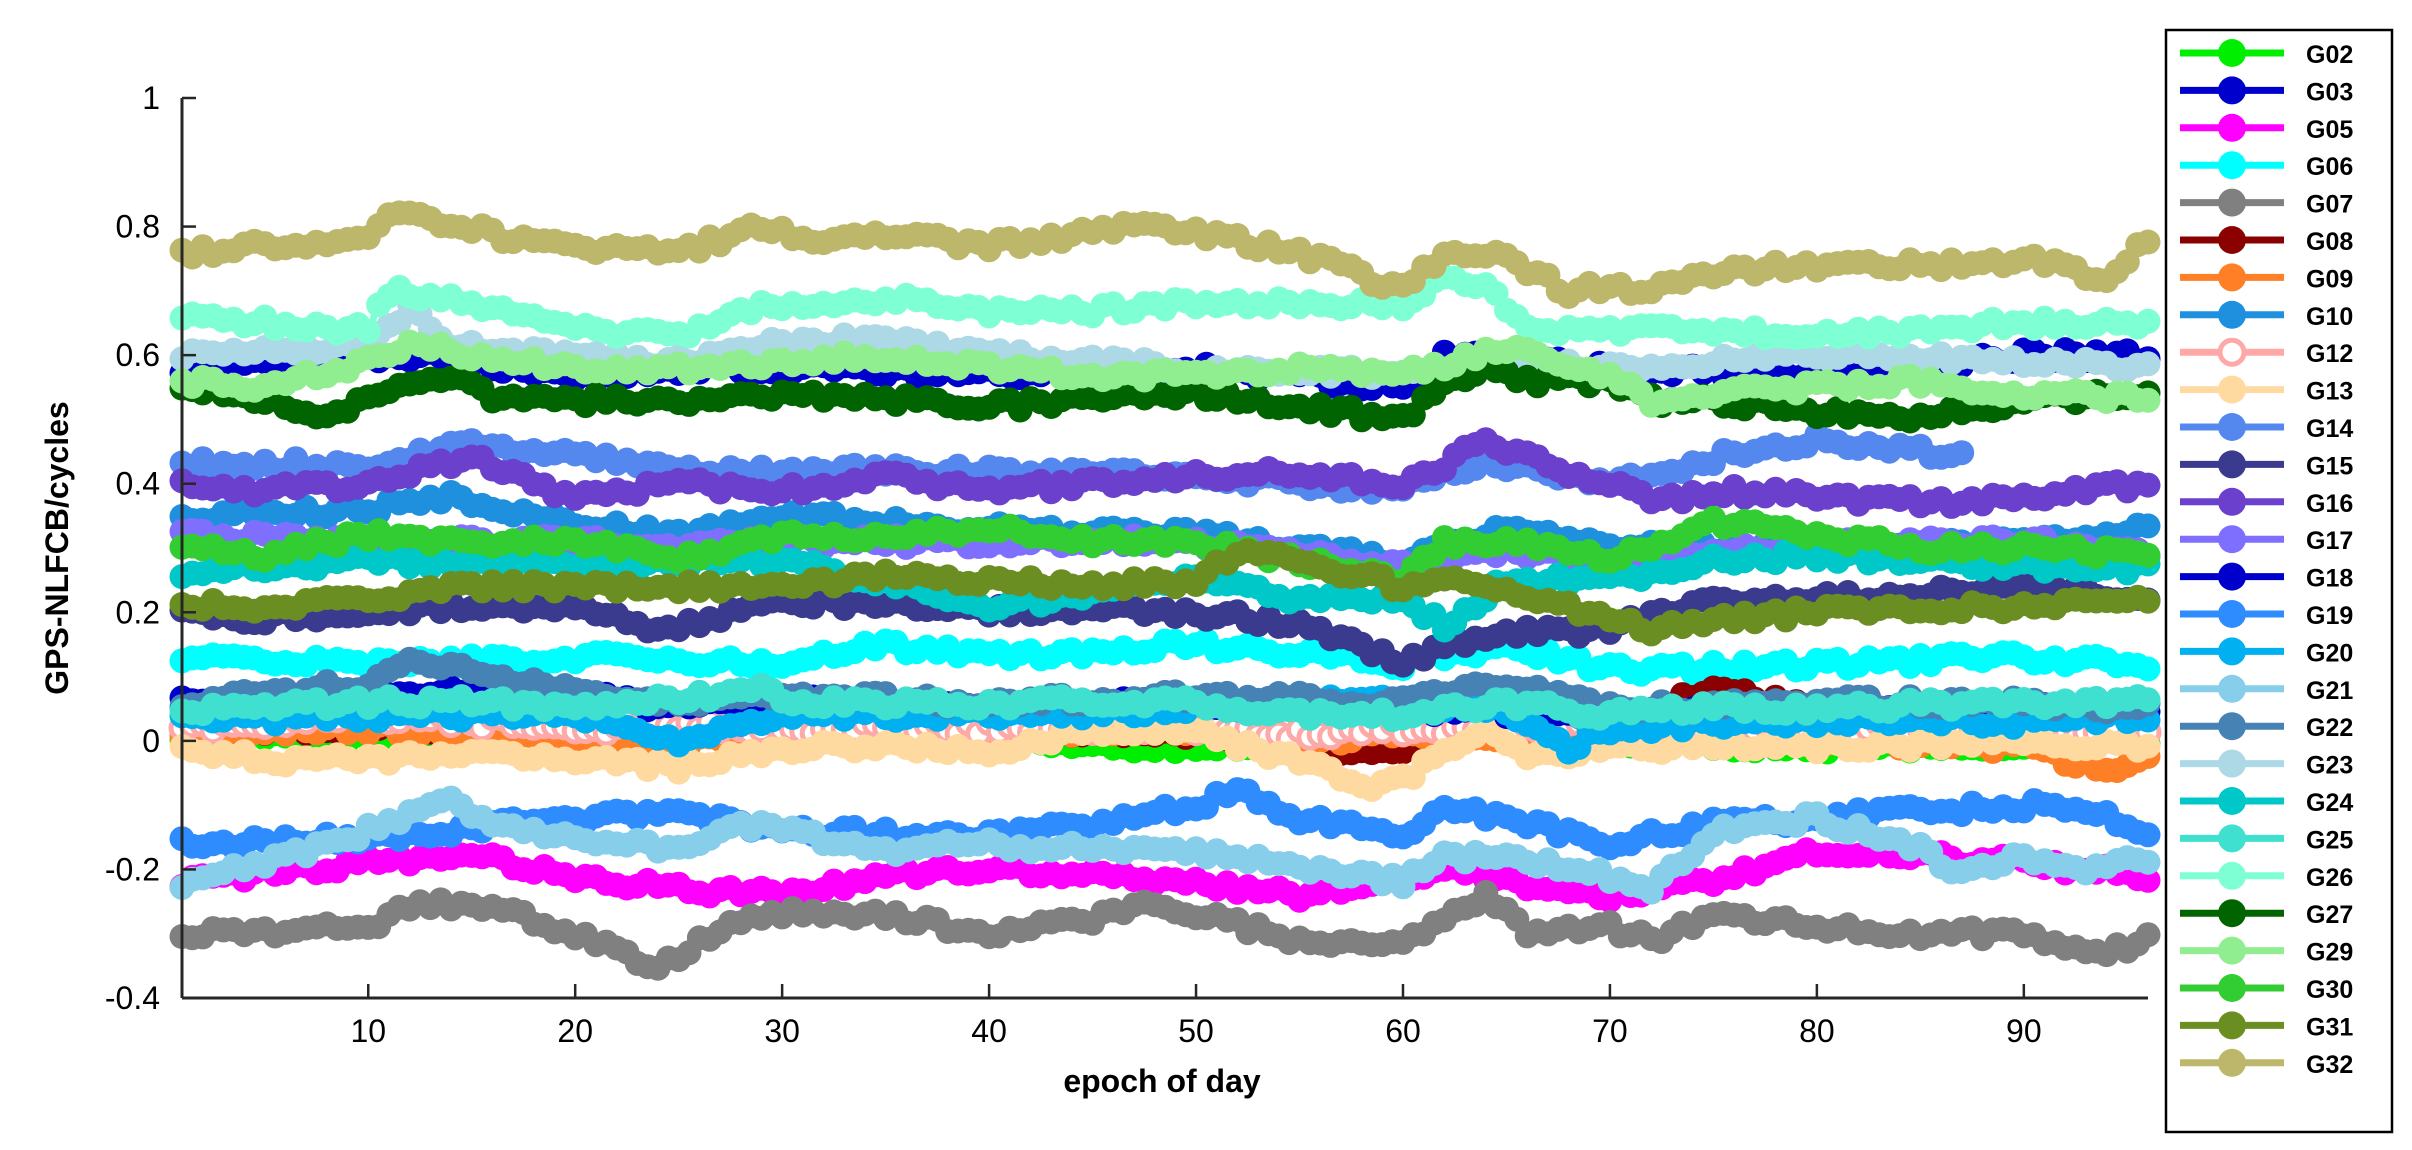 The width and height of the screenshot is (2412, 1150). Describe the element at coordinates (1165, 756) in the screenshot. I see `series-G13` at that location.